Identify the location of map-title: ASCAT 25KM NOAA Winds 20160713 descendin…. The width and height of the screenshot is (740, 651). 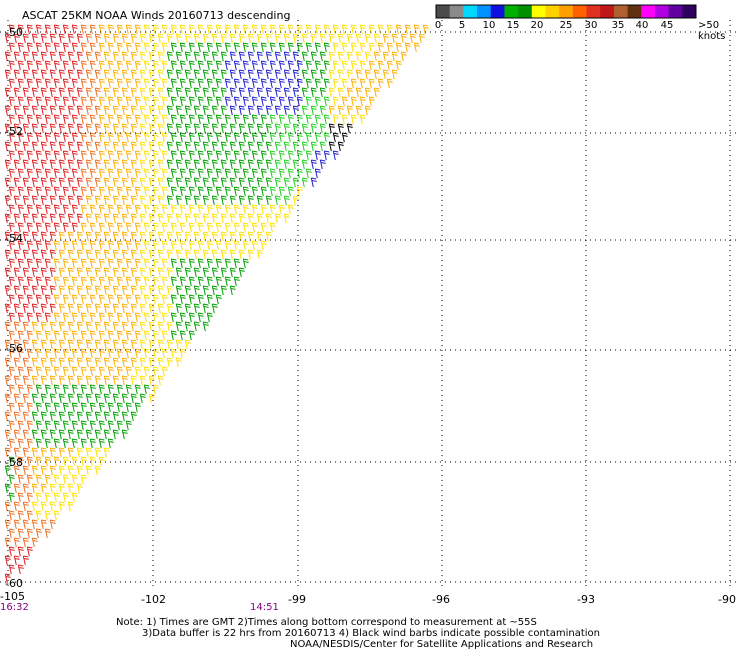
(156, 15).